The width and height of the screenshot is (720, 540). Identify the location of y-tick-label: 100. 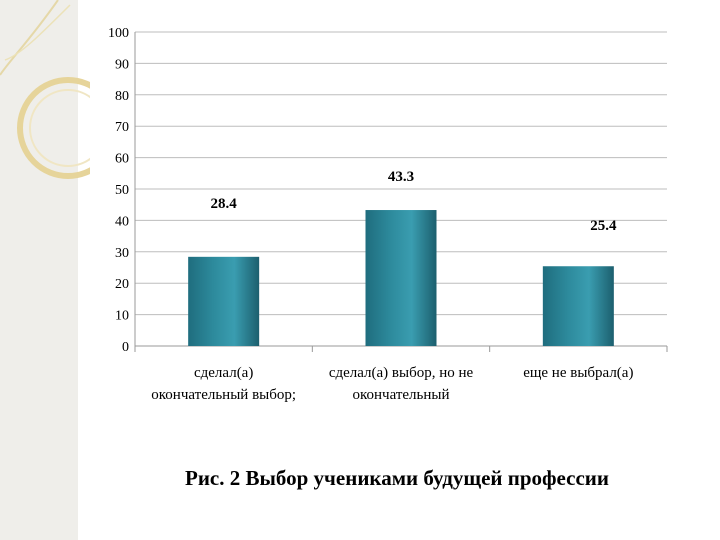
(118, 33).